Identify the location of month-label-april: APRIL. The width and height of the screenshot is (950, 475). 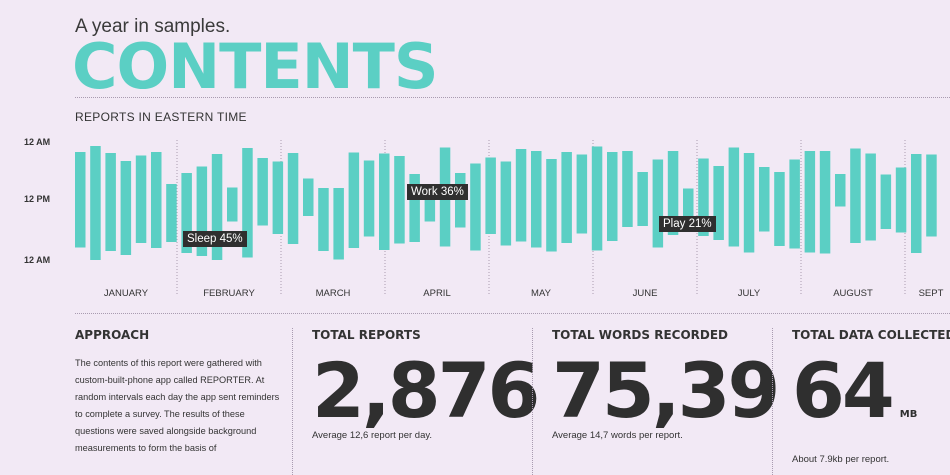
(436, 293).